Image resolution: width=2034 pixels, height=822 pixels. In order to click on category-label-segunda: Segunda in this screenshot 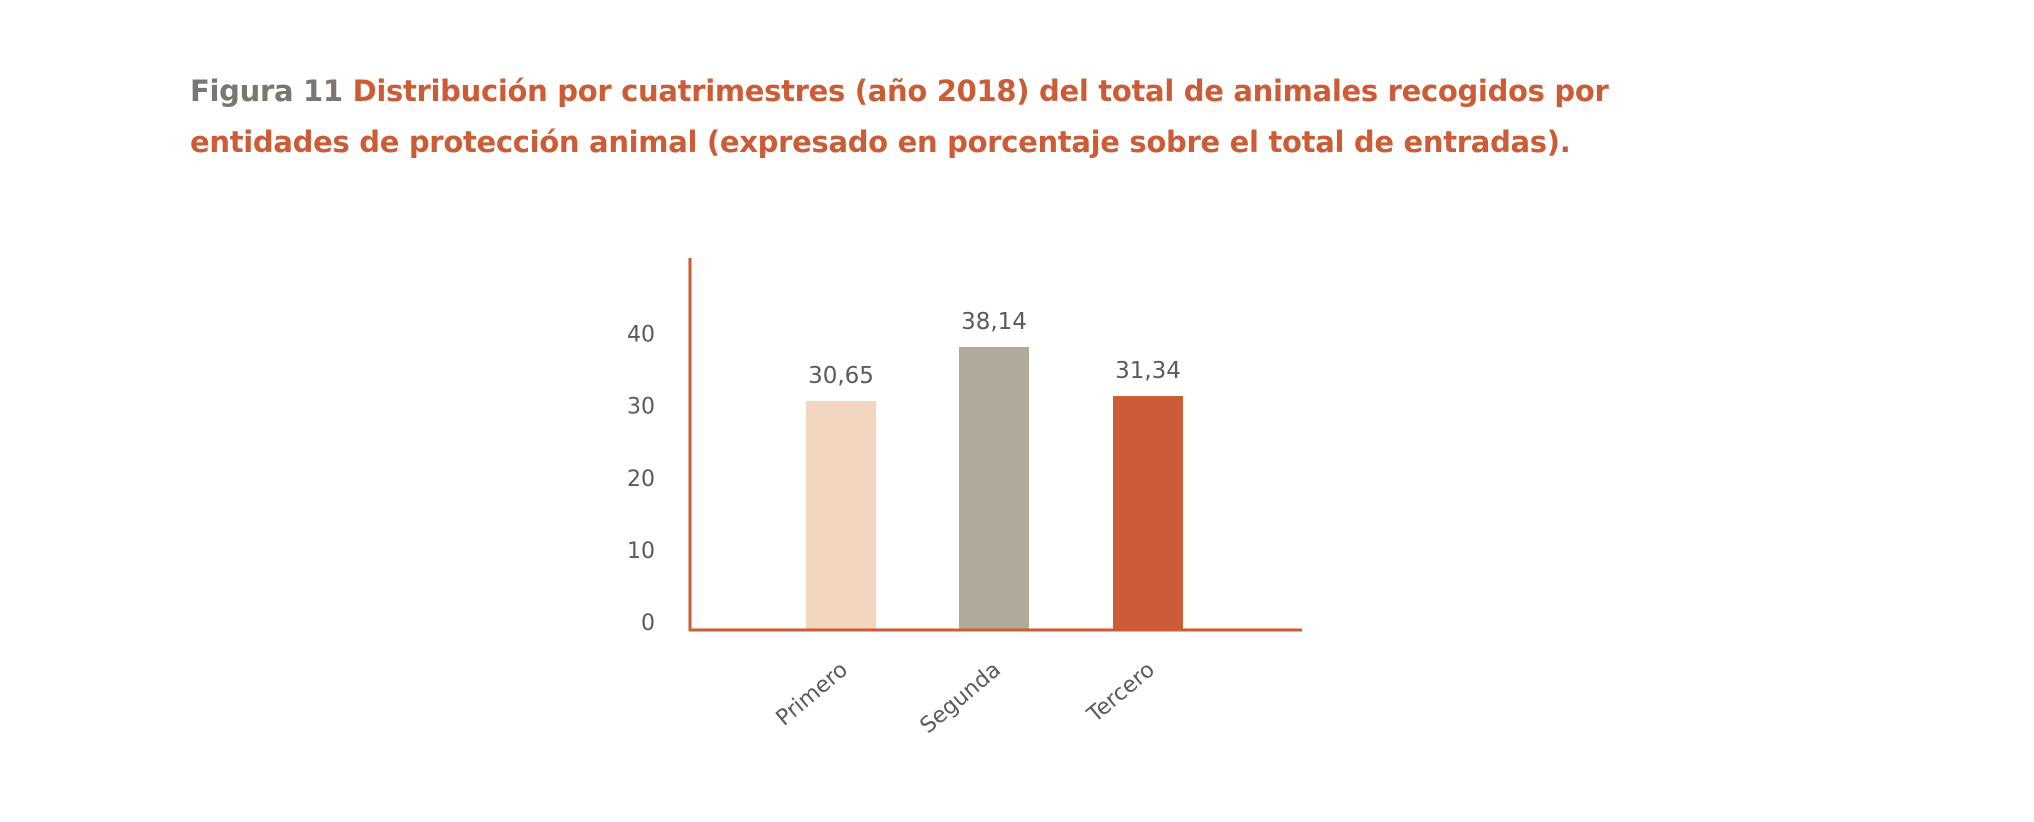, I will do `click(961, 697)`.